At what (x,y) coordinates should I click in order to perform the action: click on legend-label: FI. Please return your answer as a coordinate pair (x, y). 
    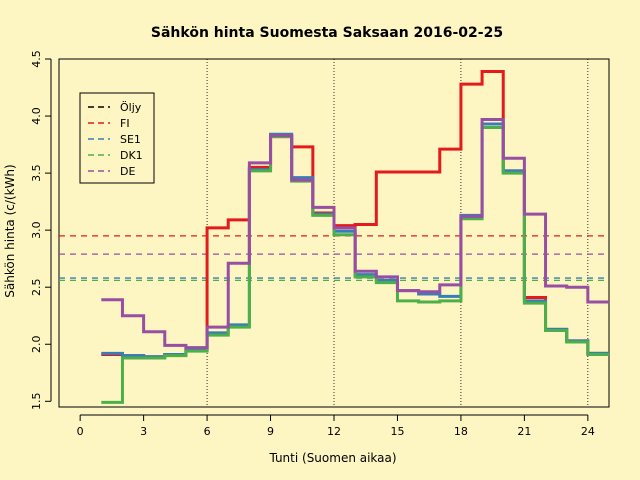
    Looking at the image, I should click on (125, 123).